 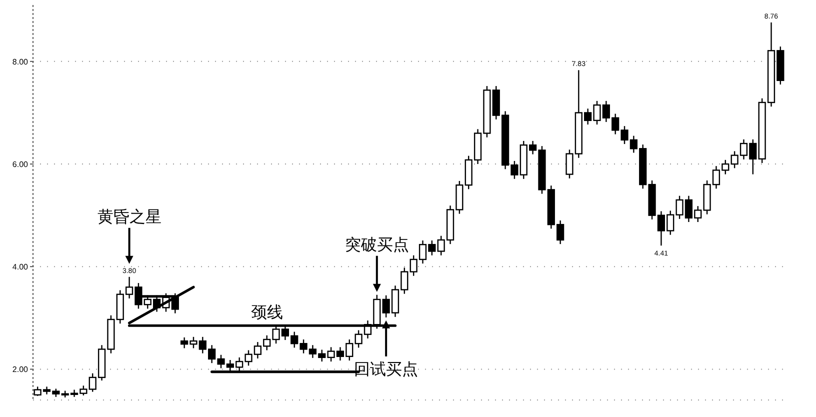 What do you see at coordinates (376, 245) in the screenshot?
I see `annotation: 突破买点` at bounding box center [376, 245].